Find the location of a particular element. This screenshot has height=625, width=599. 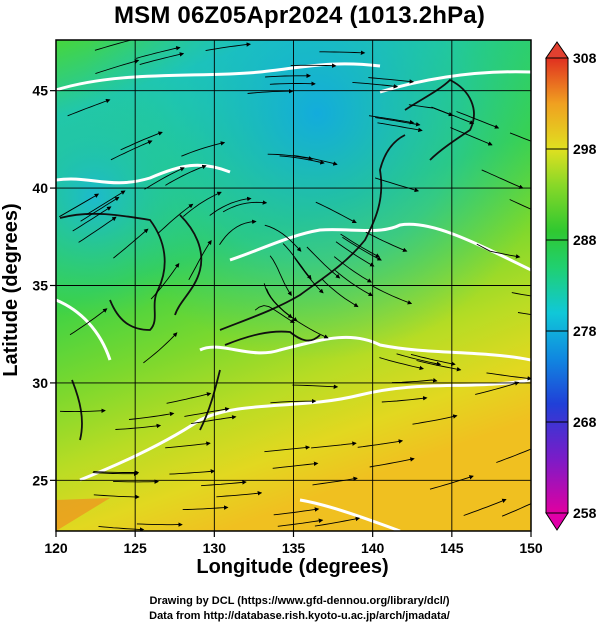

colorbar: 308 298 288 278 268 258 is located at coordinates (571, 286).